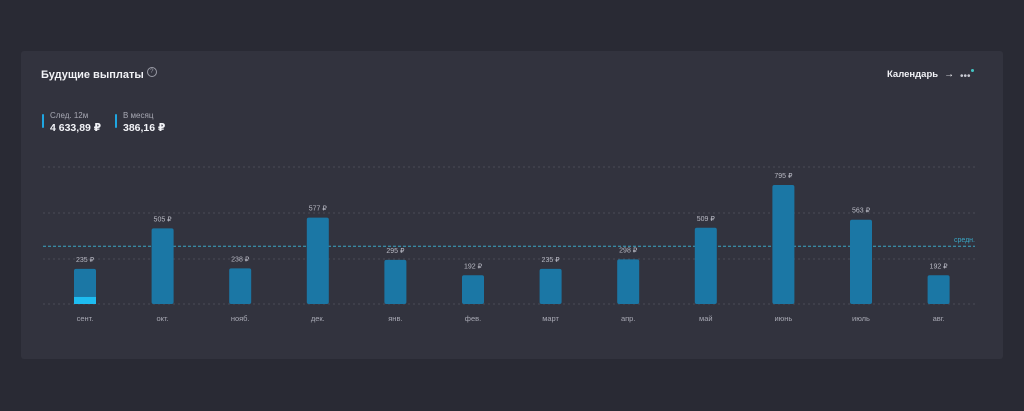 The height and width of the screenshot is (411, 1024). I want to click on calendar-button: Календарь →, so click(920, 74).